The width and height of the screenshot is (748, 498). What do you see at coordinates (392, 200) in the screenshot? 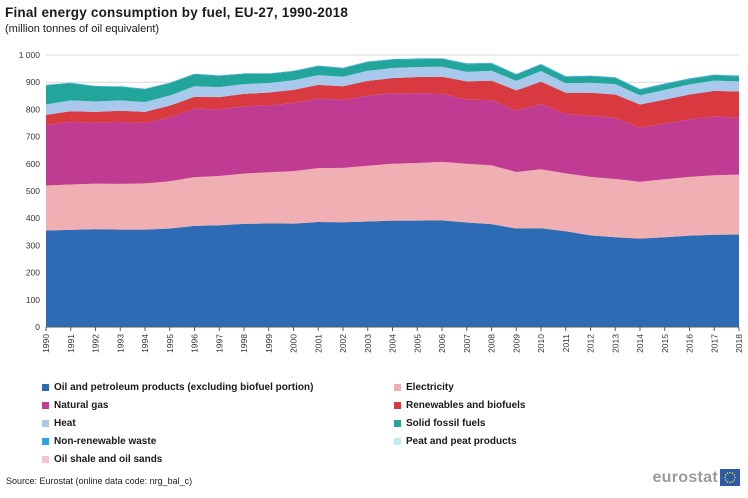
I see `area-electricity` at bounding box center [392, 200].